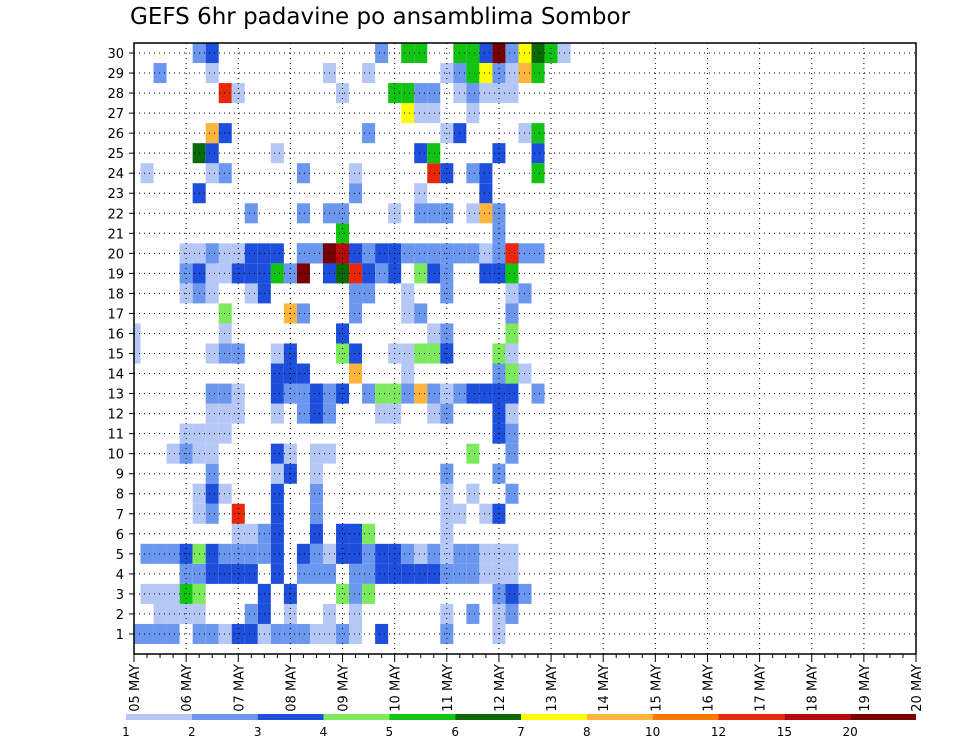  Describe the element at coordinates (120, 535) in the screenshot. I see `y-tick-label: 6` at that location.